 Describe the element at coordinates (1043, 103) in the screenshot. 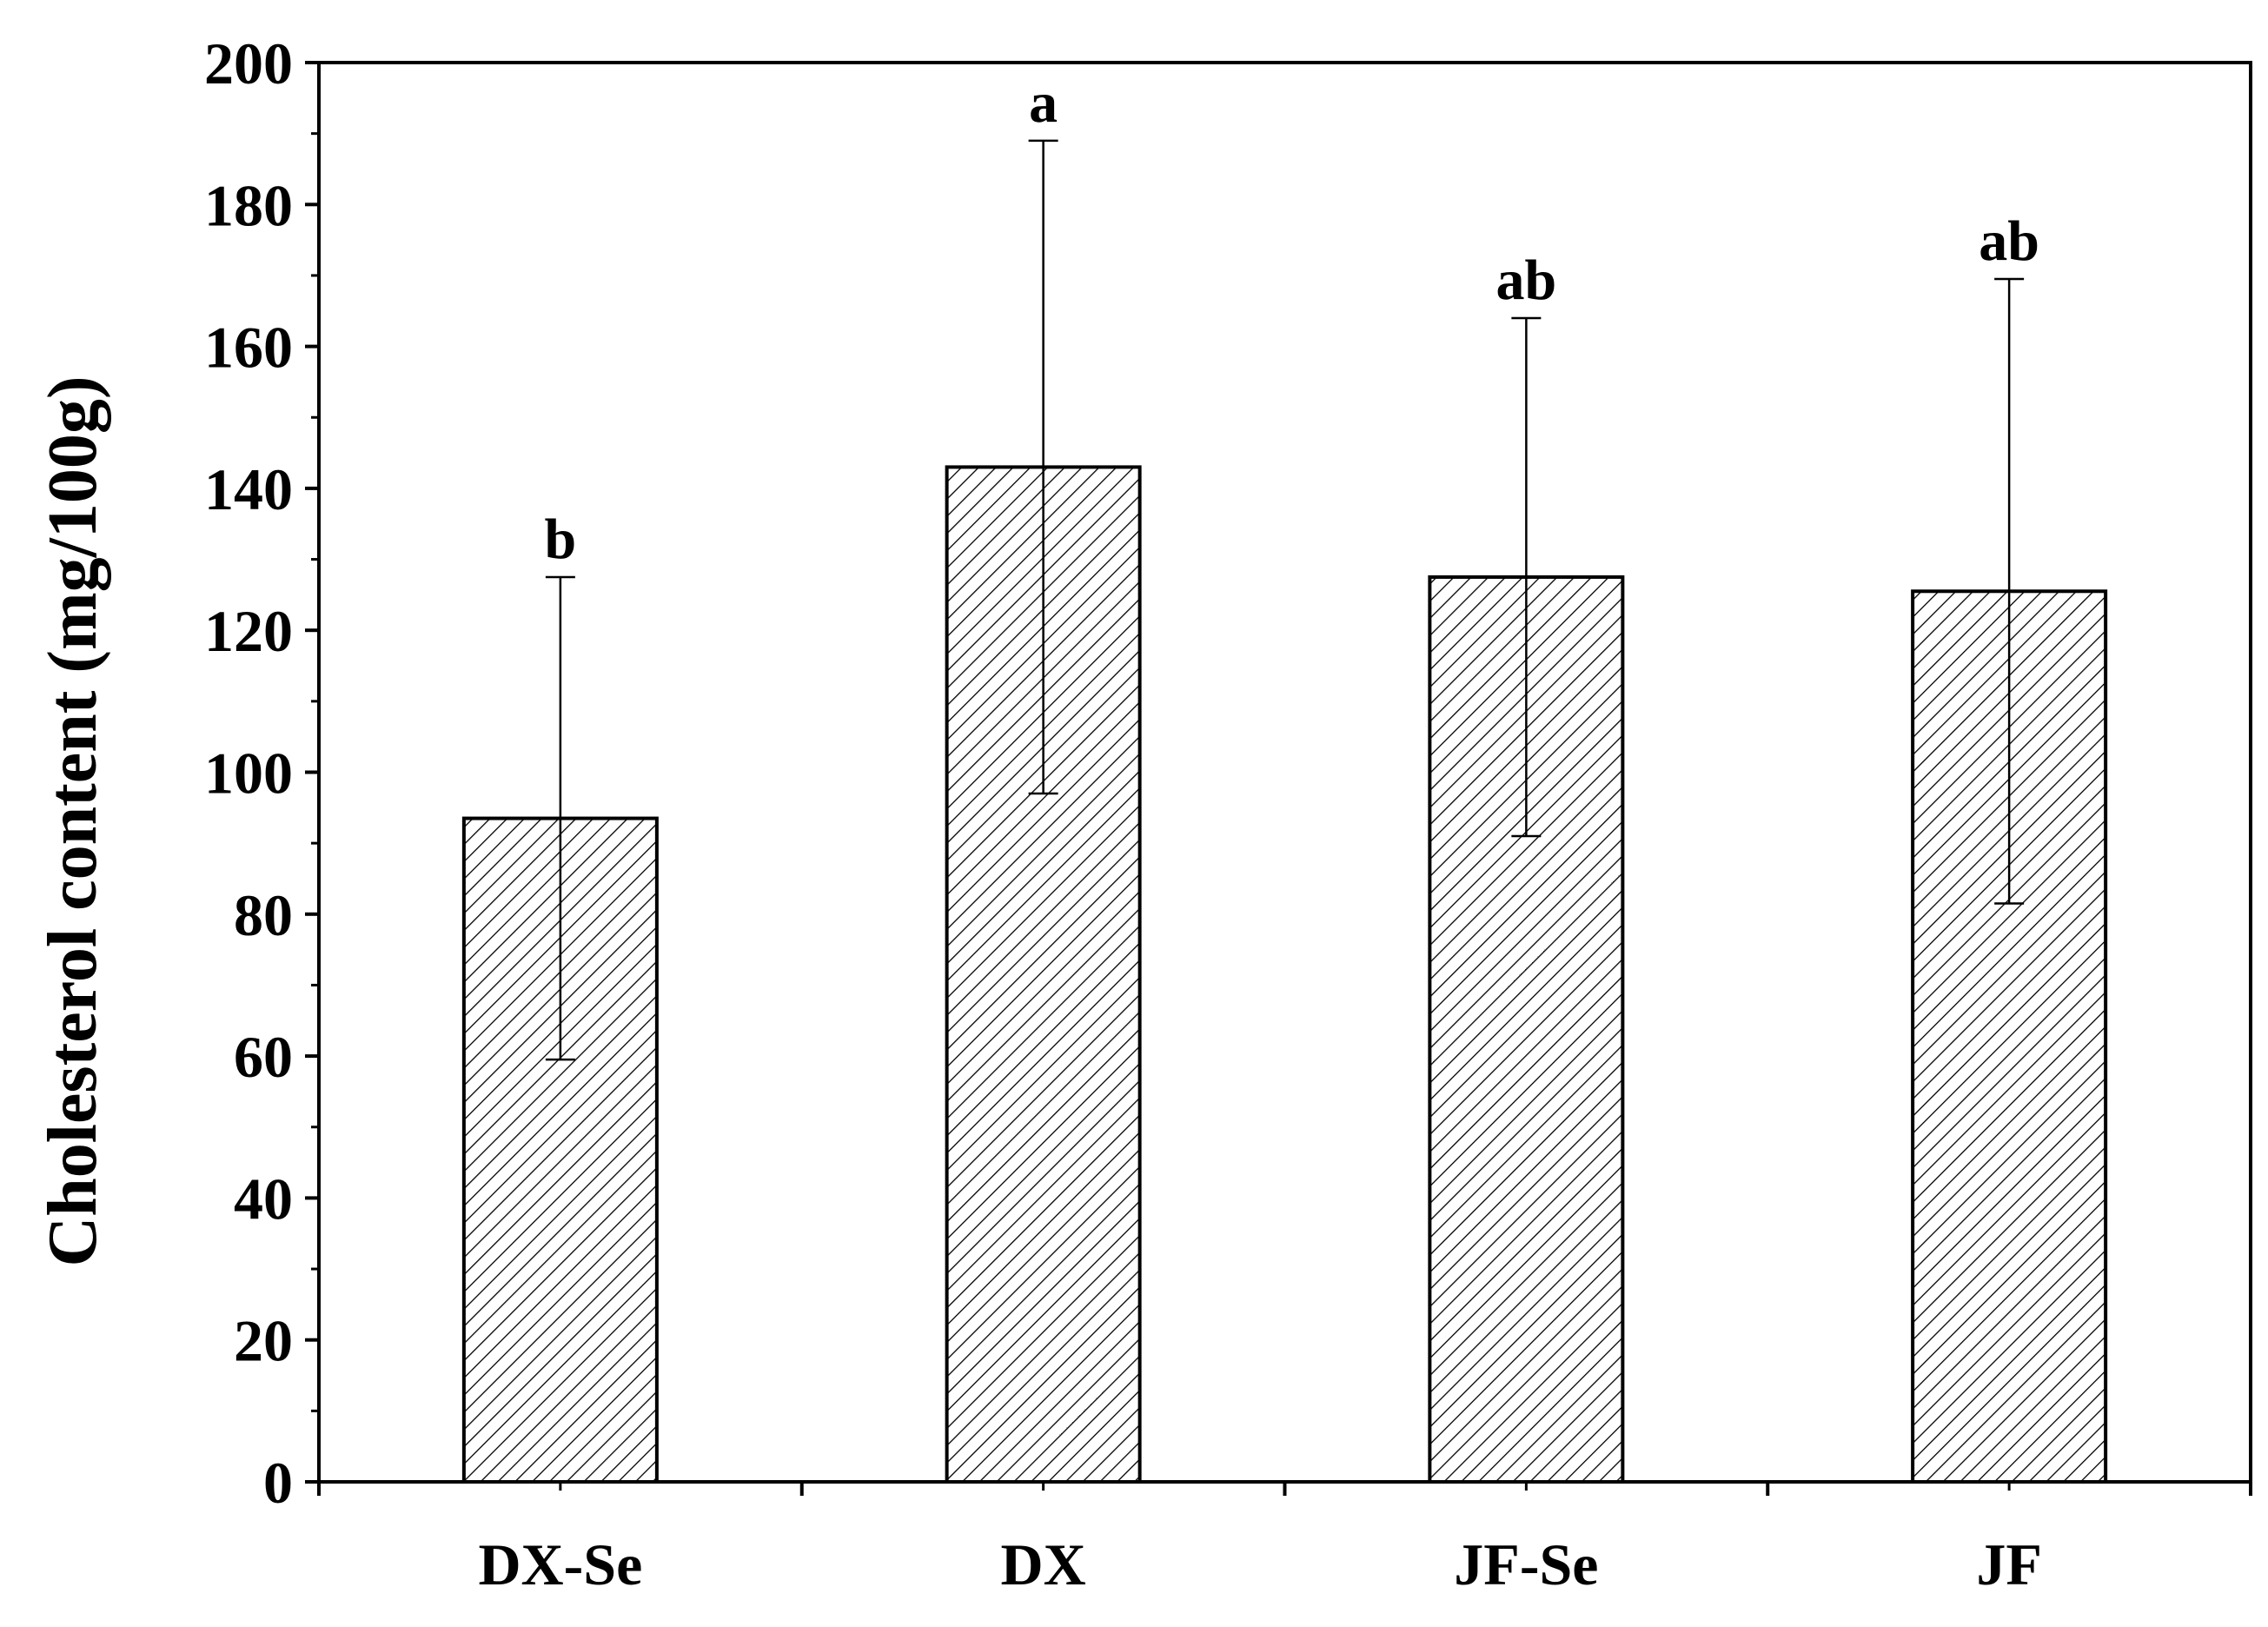

I see `significance-label: a` at that location.